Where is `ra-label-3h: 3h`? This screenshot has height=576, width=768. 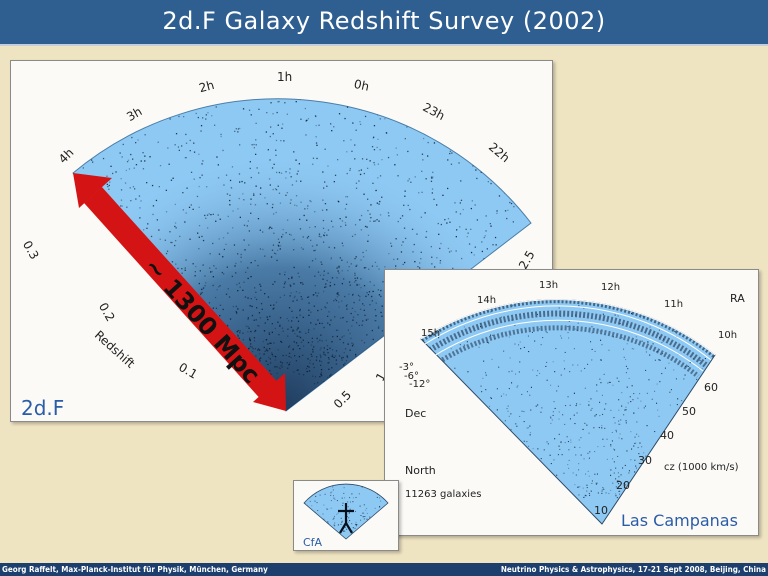 ra-label-3h: 3h is located at coordinates (134, 114).